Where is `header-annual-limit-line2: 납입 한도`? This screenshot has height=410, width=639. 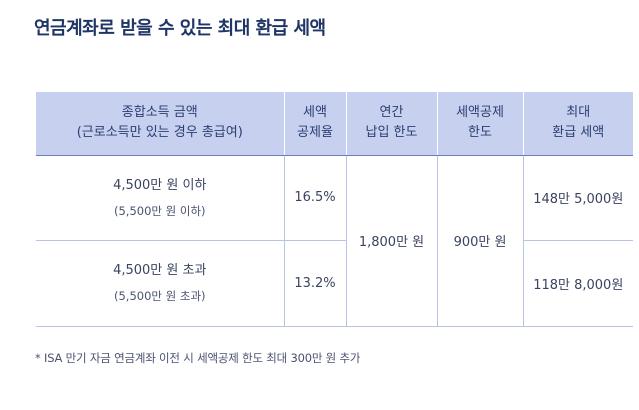
header-annual-limit-line2: 납입 한도 is located at coordinates (391, 133).